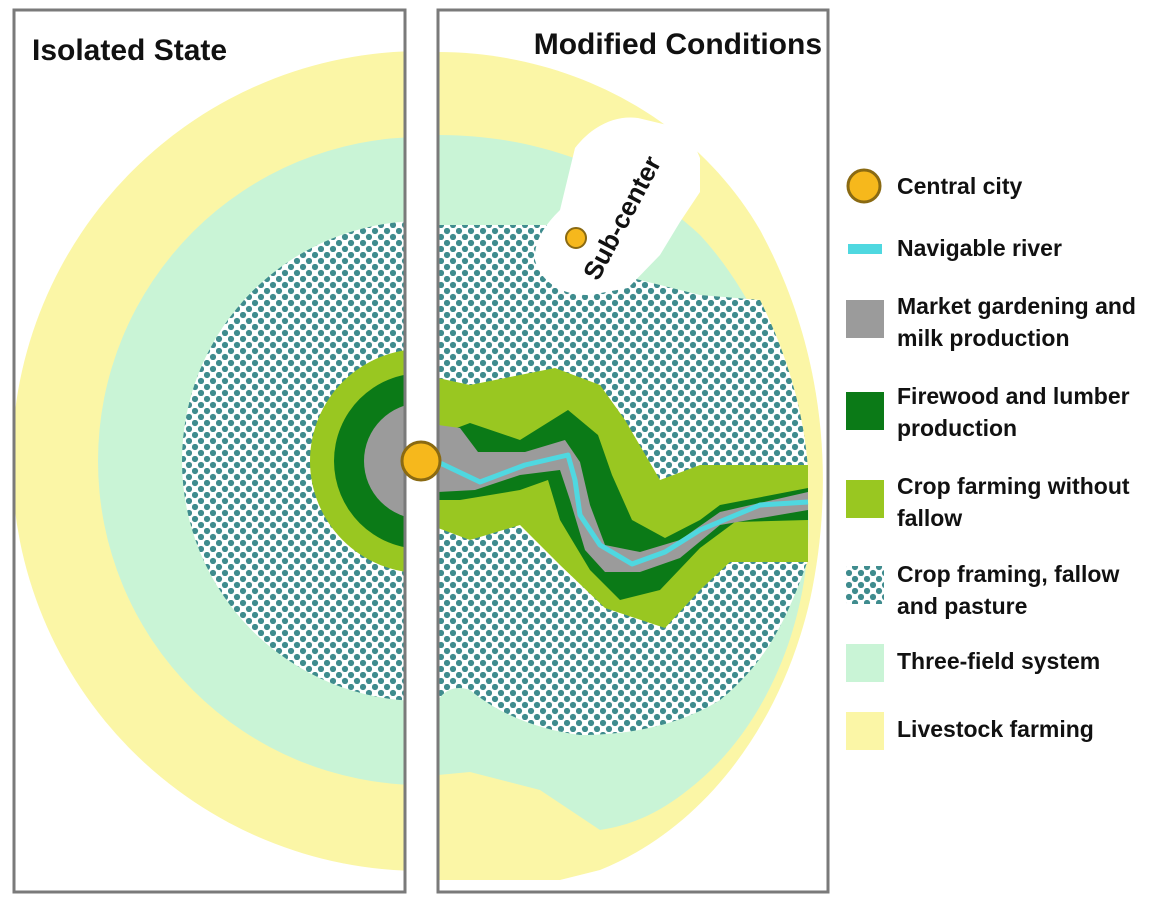  I want to click on legend-item-firewood-lumber: Firewood and lumber production, so click(988, 412).